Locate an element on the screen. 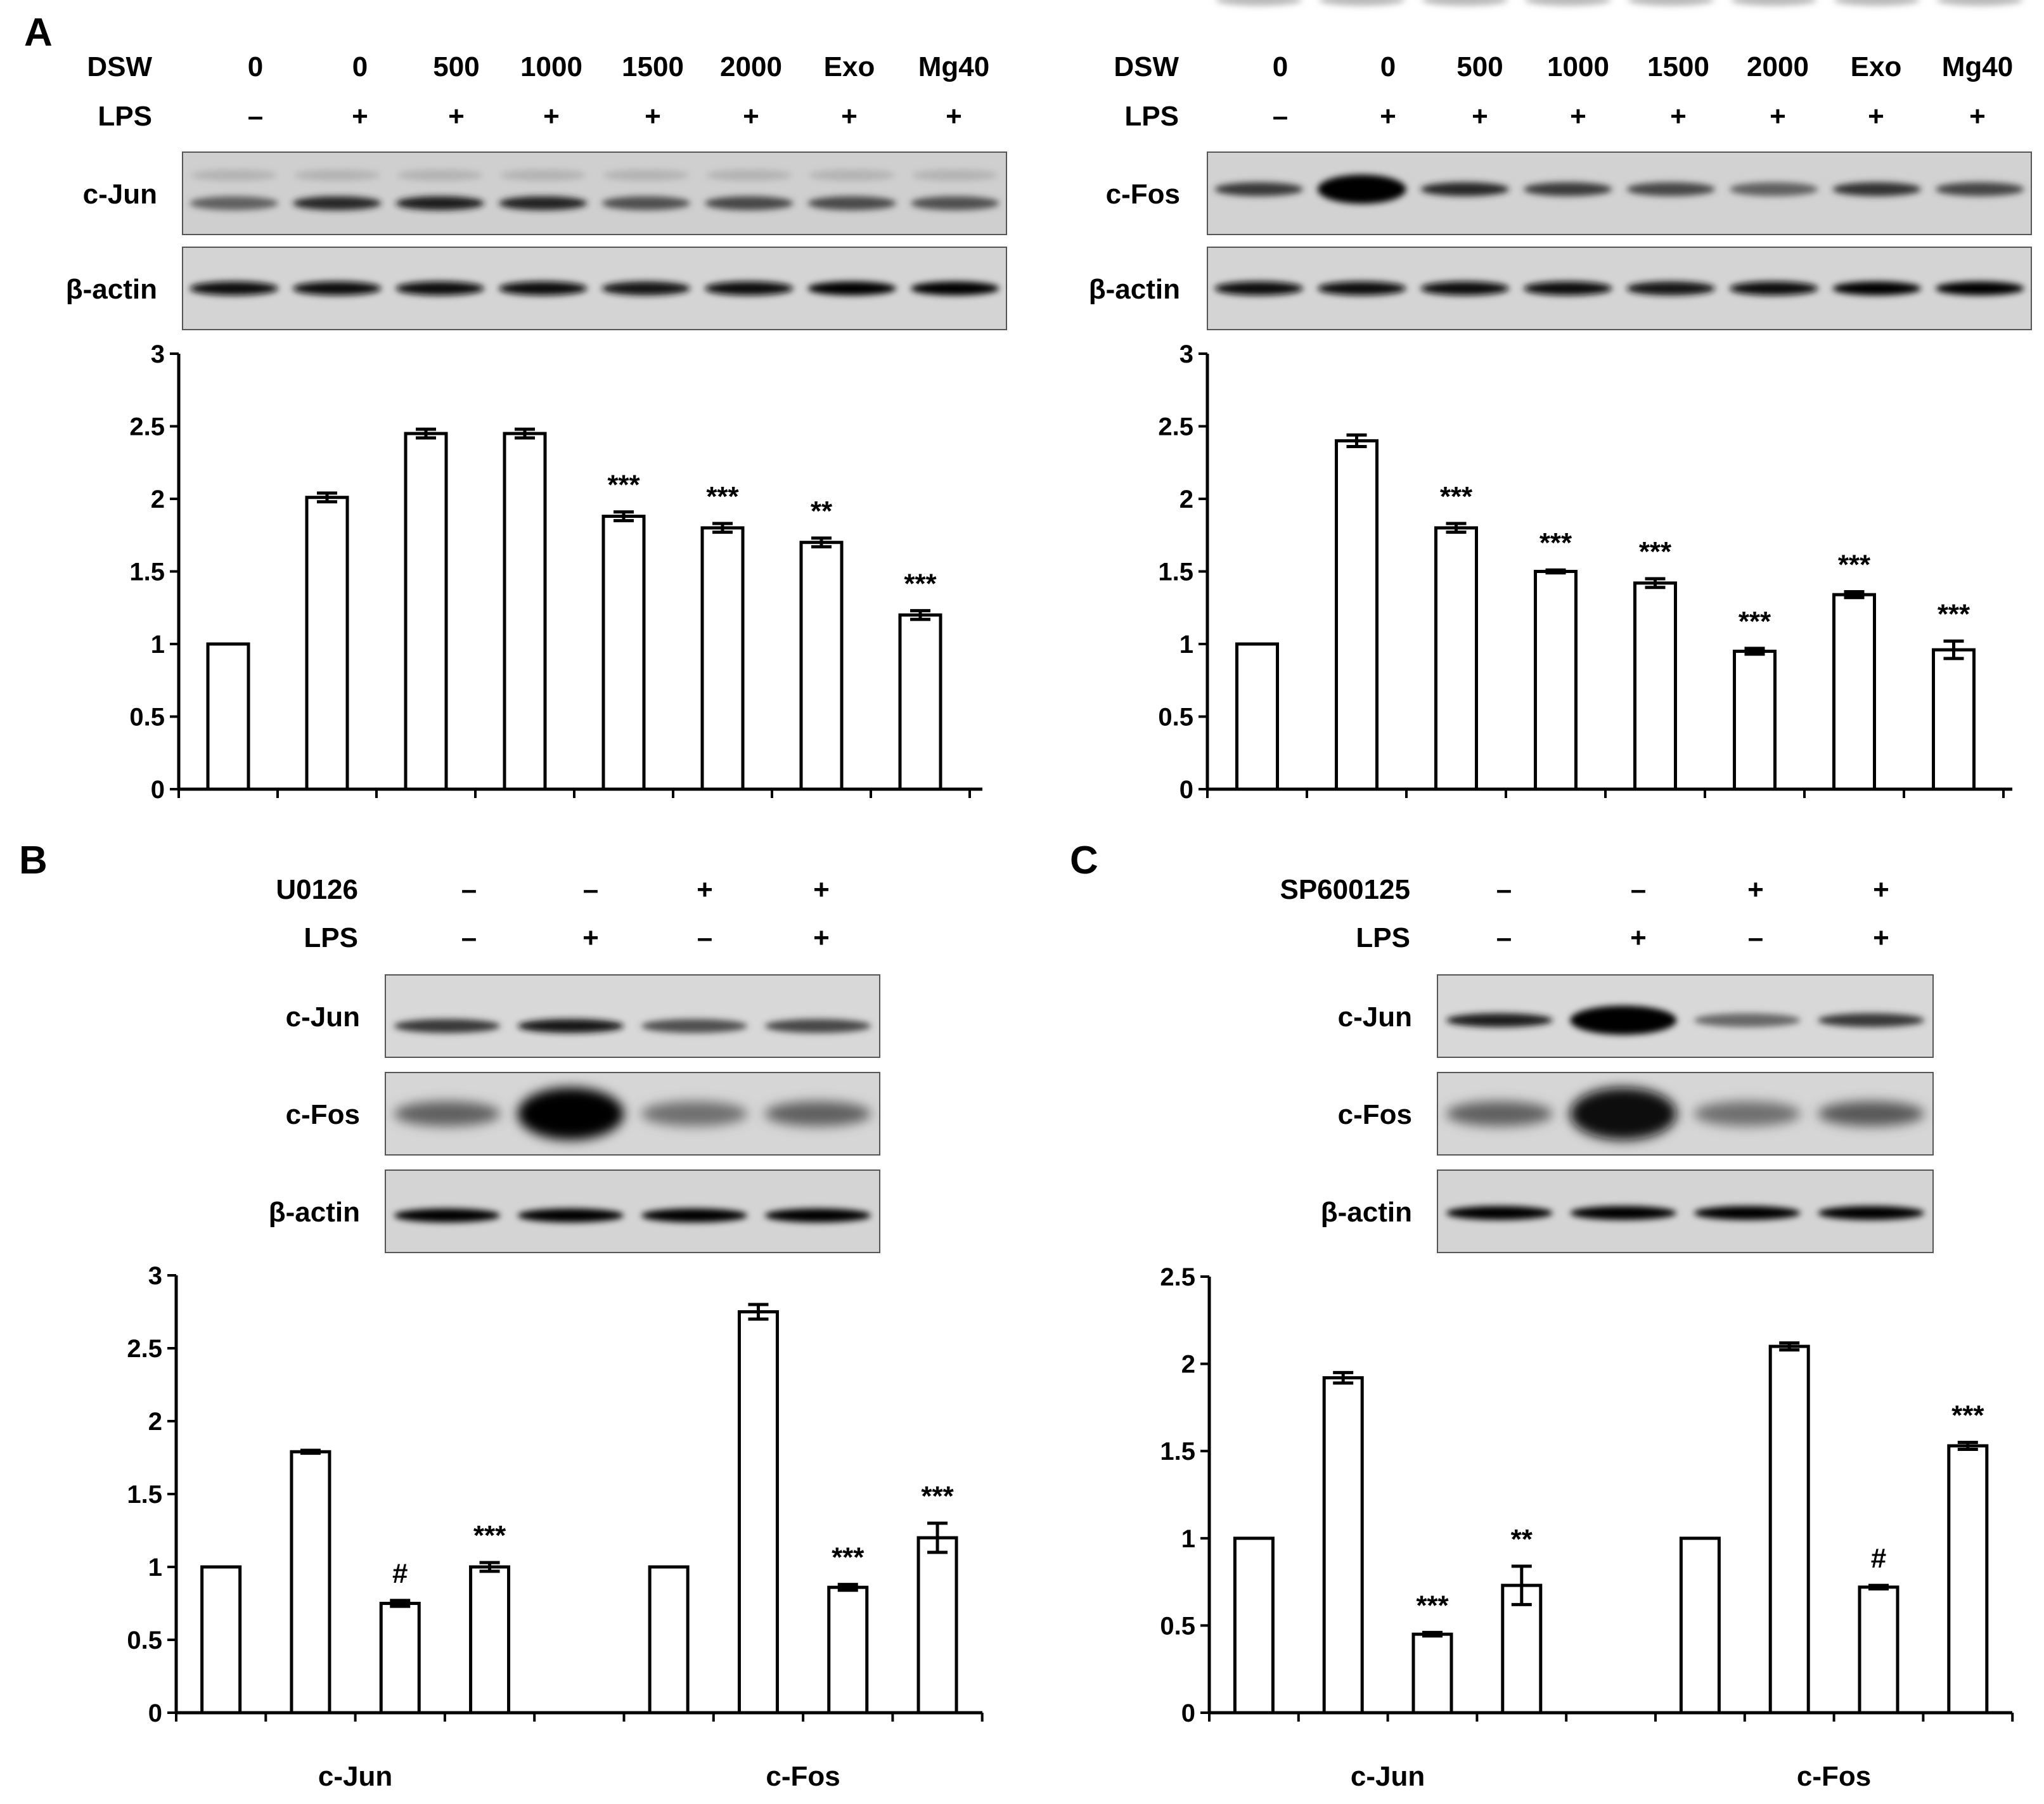  header-value-lps-6: + is located at coordinates (1876, 116).